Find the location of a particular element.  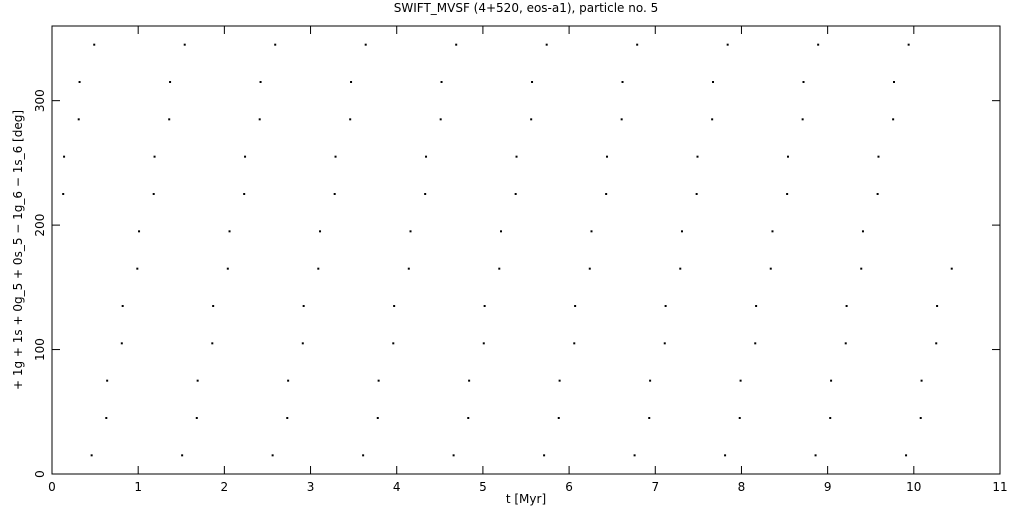

x-tick-label: 1 is located at coordinates (138, 487).